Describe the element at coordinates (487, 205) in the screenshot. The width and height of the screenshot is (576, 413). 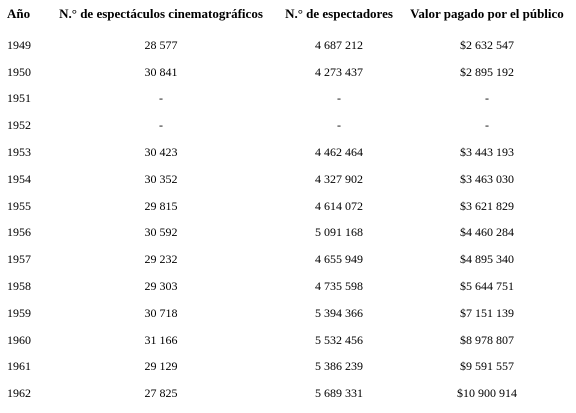
I see `amount-paid-cell: $3 621 829` at that location.